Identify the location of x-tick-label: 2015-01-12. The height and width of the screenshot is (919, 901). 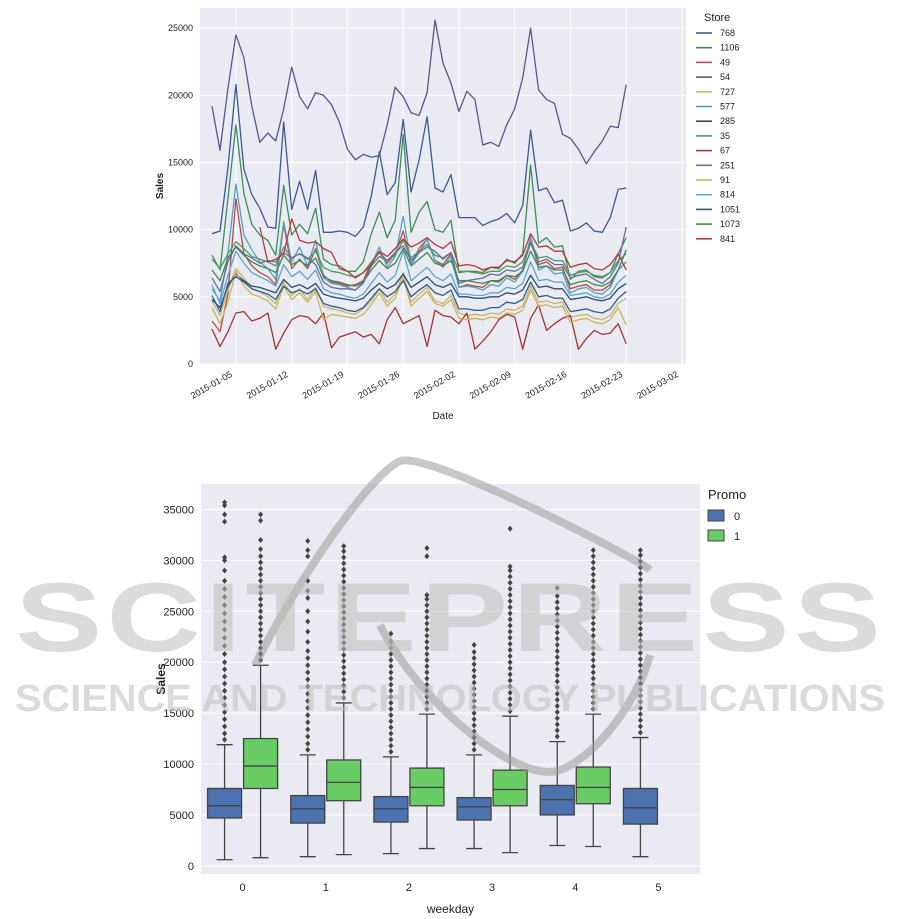
(267, 385).